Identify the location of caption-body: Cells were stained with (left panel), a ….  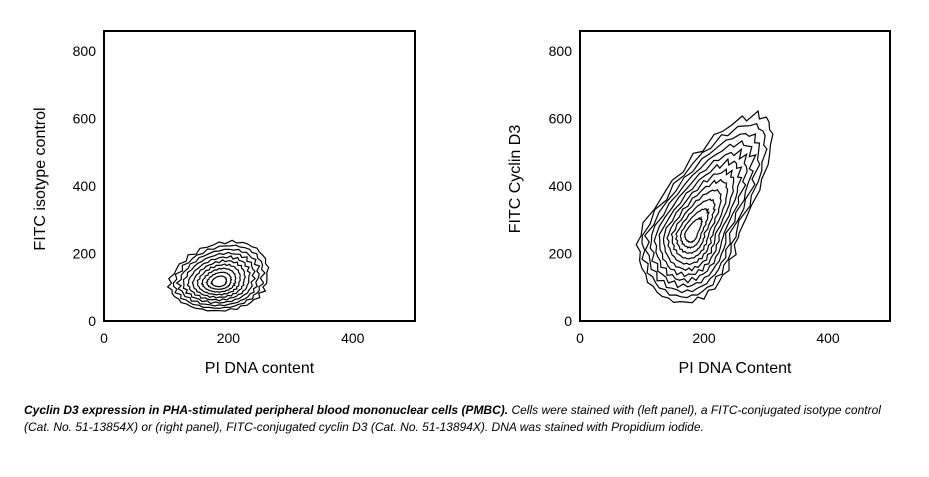
(452, 418).